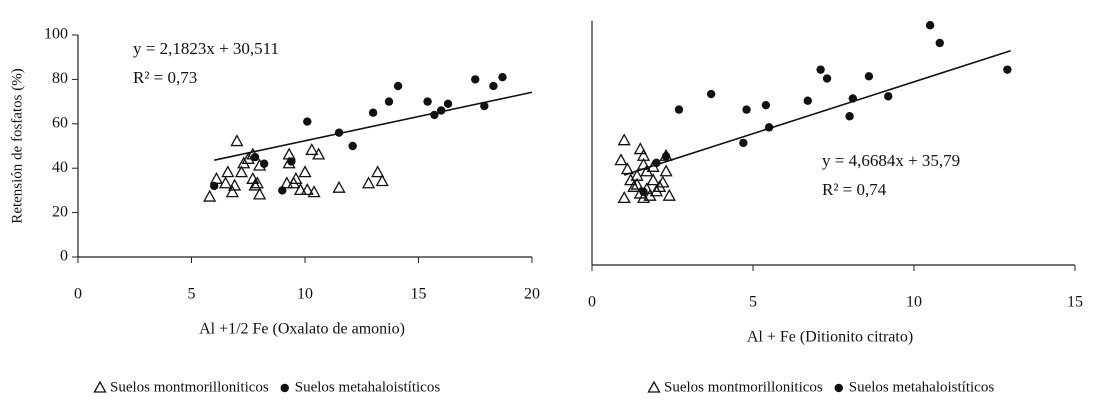 This screenshot has height=402, width=1098. I want to click on y-tick-label: 100, so click(56, 34).